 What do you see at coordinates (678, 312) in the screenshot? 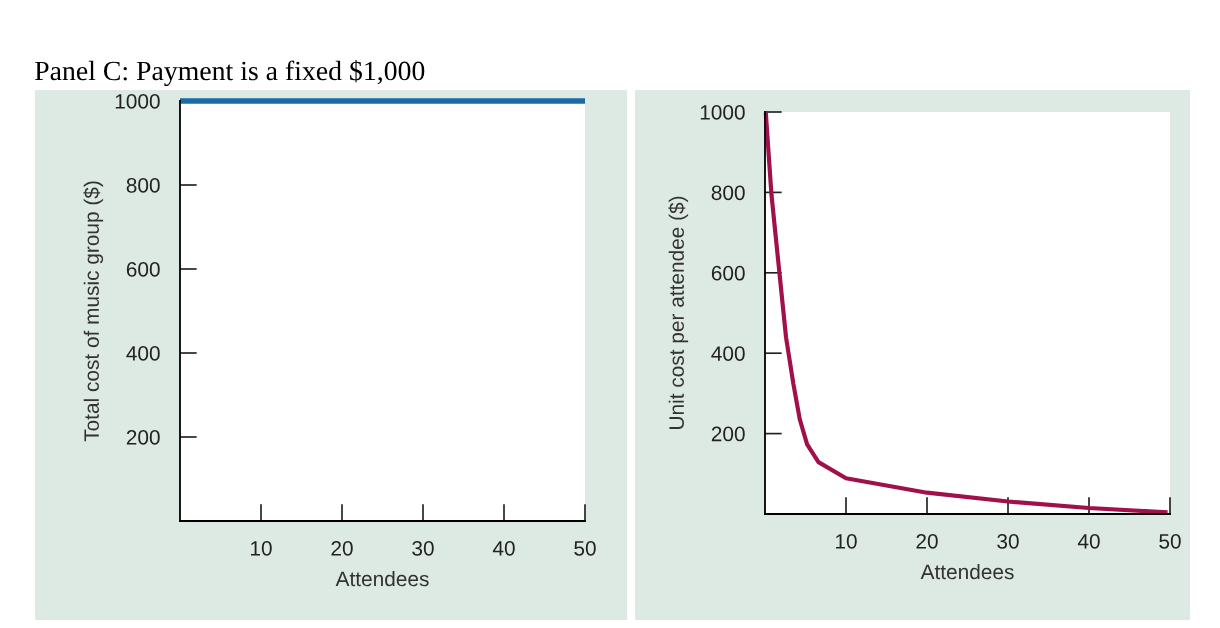
I see `y-axis-title: Unit cost per attendee ($)` at bounding box center [678, 312].